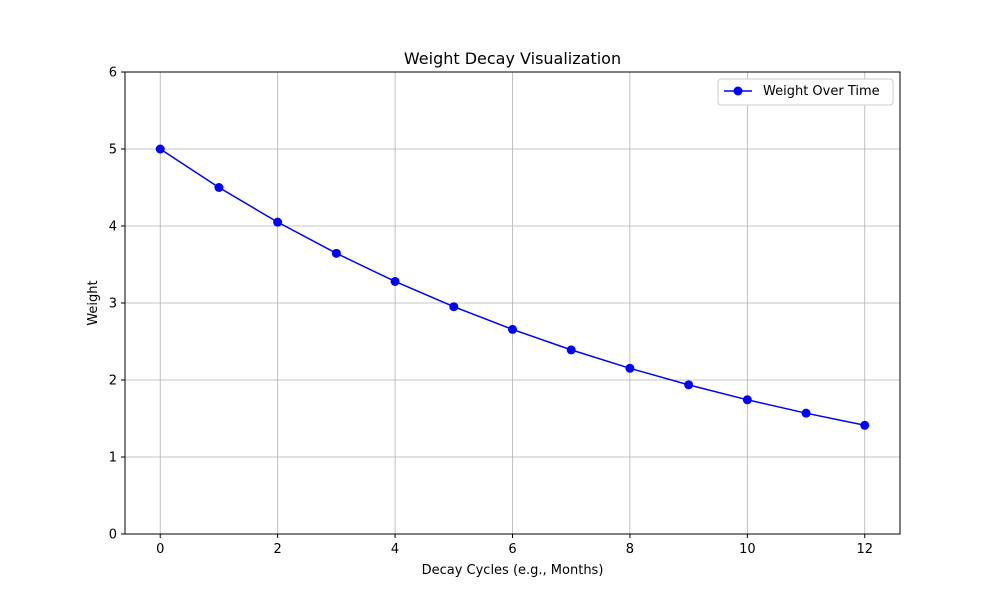 This screenshot has width=1000, height=600. I want to click on y-tick-label: 3, so click(113, 304).